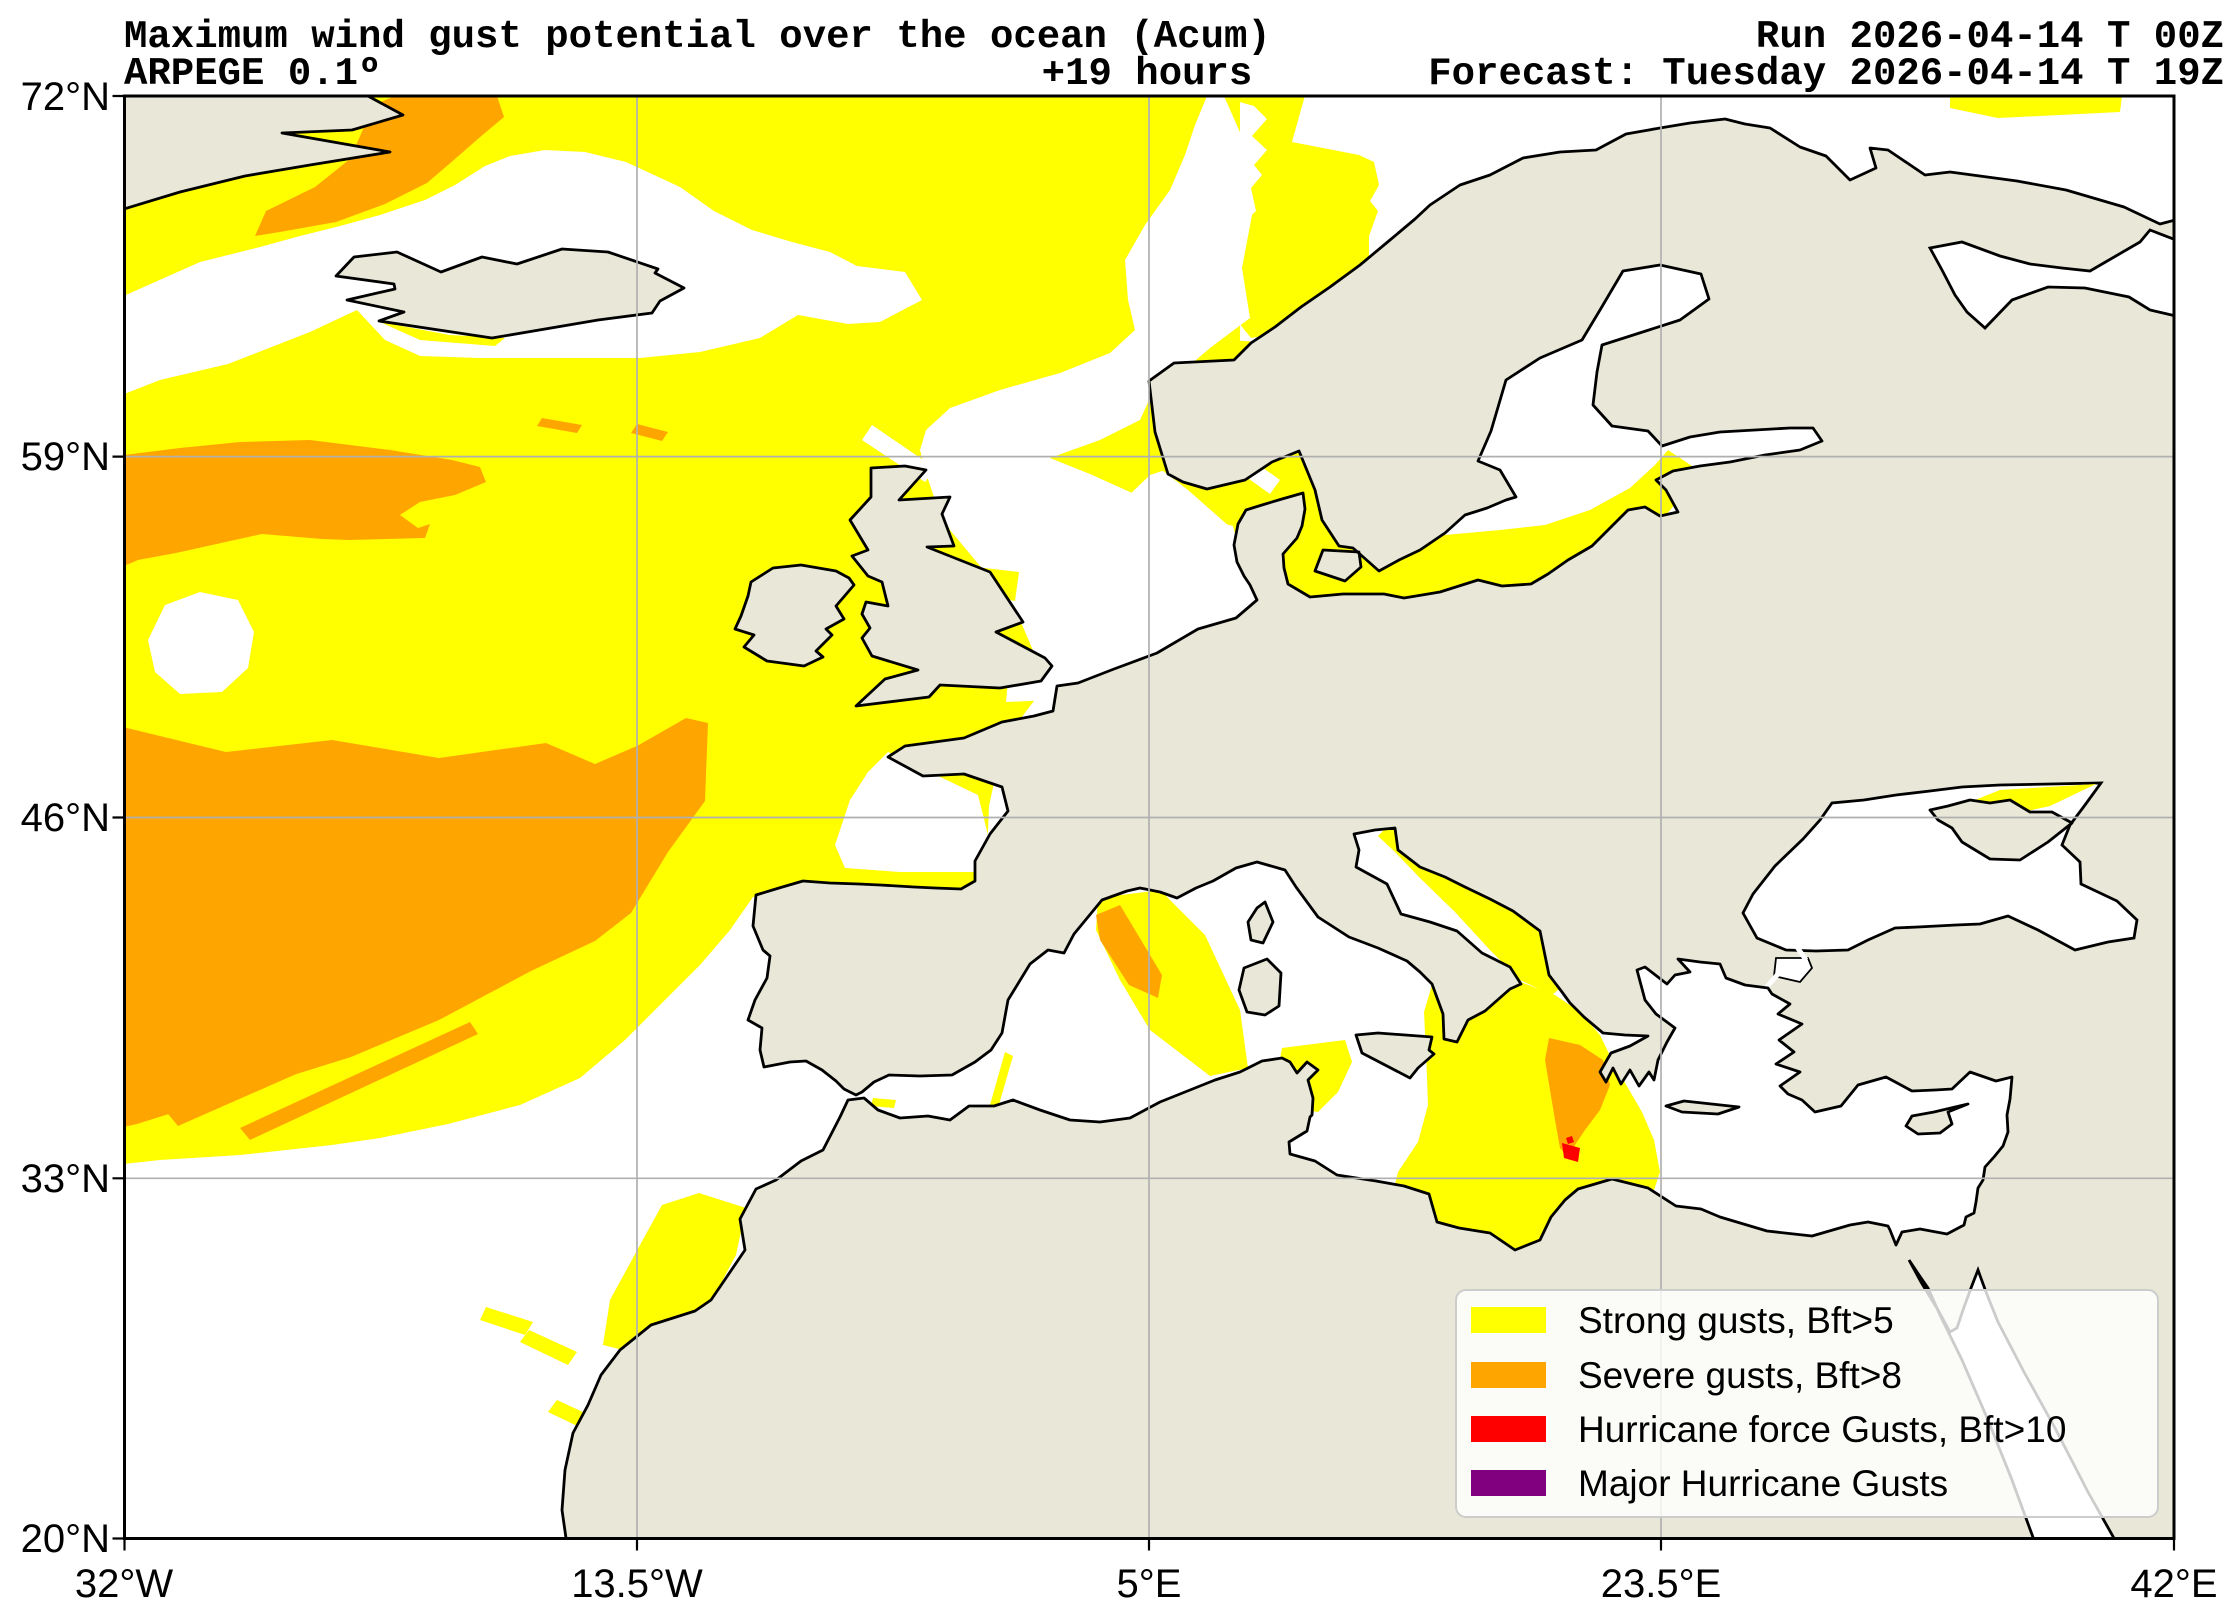 This screenshot has height=1604, width=2233. I want to click on svg-text: +19 hours, so click(1147, 74).